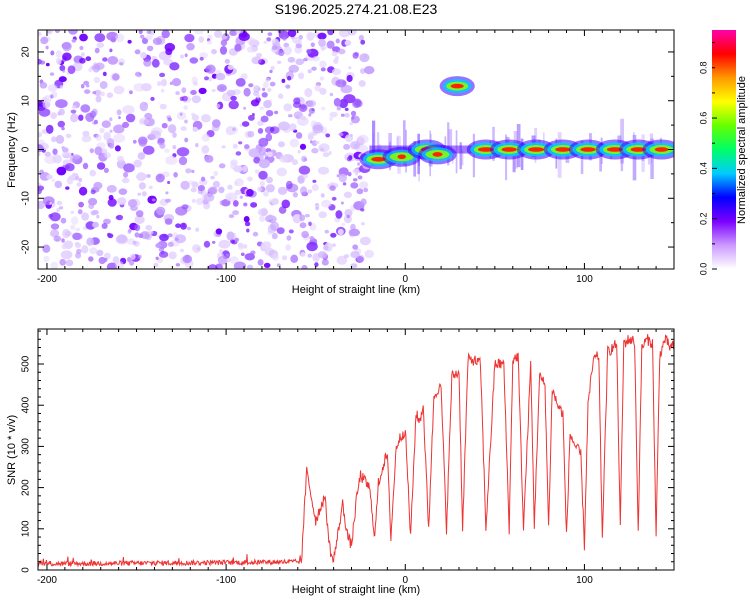 The image size is (750, 605). I want to click on y-tick-label: 10, so click(26, 101).